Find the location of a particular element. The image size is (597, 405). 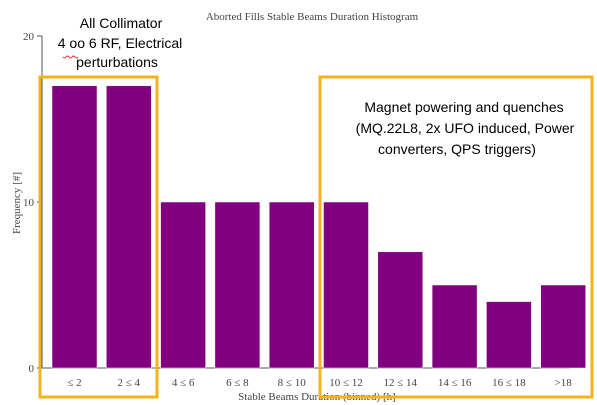

x-tick-label: 2 ≤ 4 is located at coordinates (129, 383).